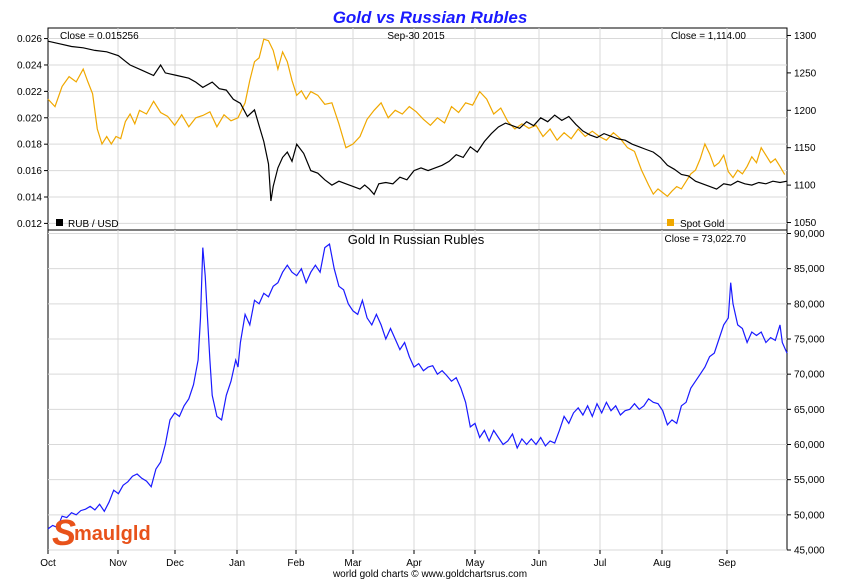  What do you see at coordinates (809, 515) in the screenshot?
I see `bottom-right-tick-label: 50,000` at bounding box center [809, 515].